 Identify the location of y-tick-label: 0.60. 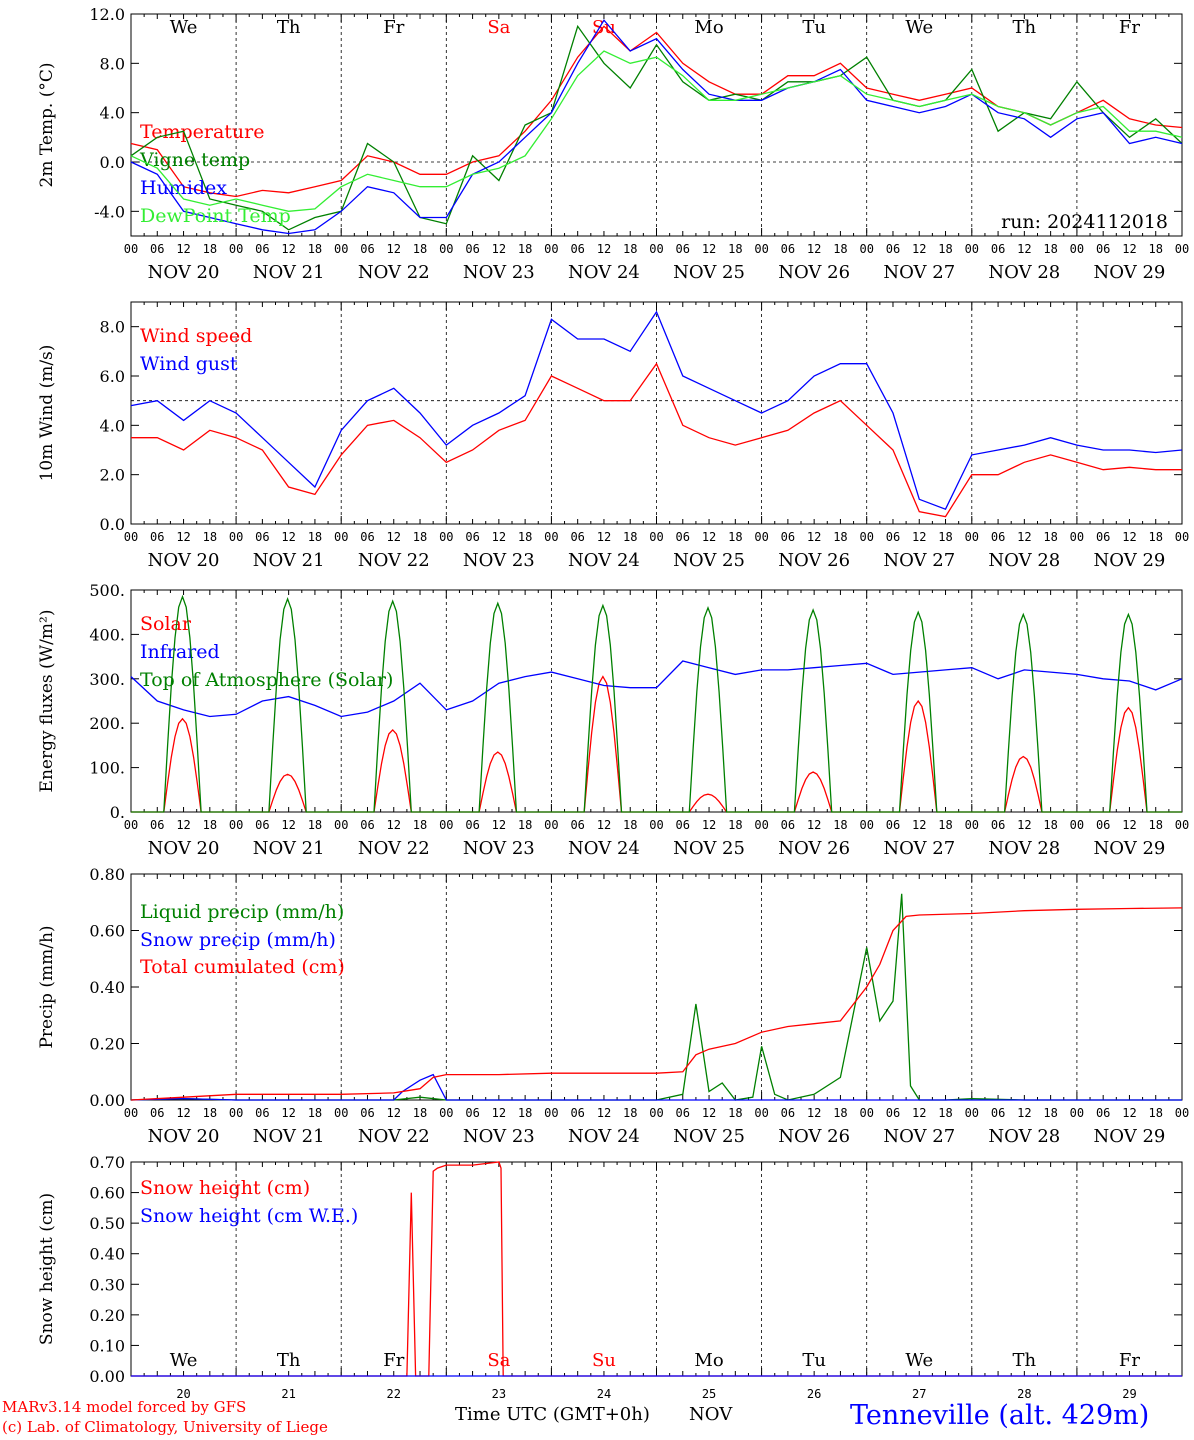
(107, 931).